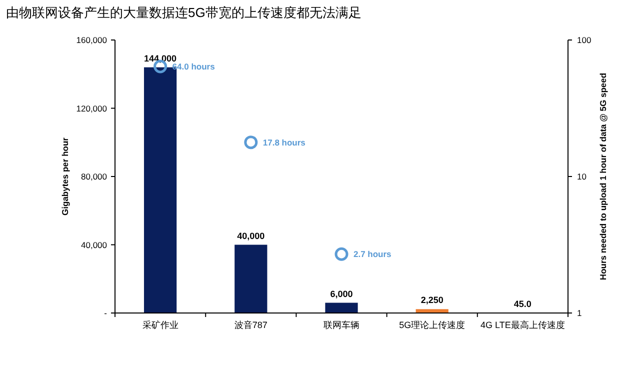 The image size is (631, 373). What do you see at coordinates (160, 325) in the screenshot?
I see `x-tick-label: 采矿作业` at bounding box center [160, 325].